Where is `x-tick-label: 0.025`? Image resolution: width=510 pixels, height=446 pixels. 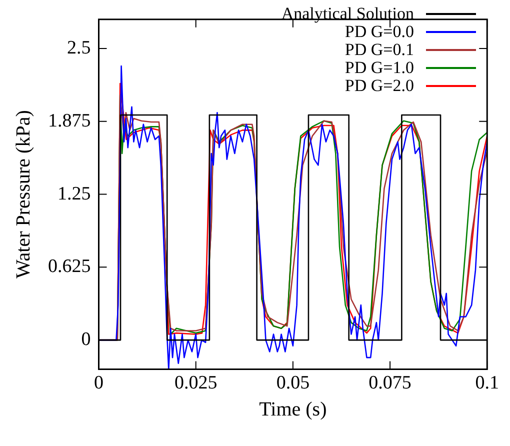 x-tick-label: 0.025 is located at coordinates (196, 383).